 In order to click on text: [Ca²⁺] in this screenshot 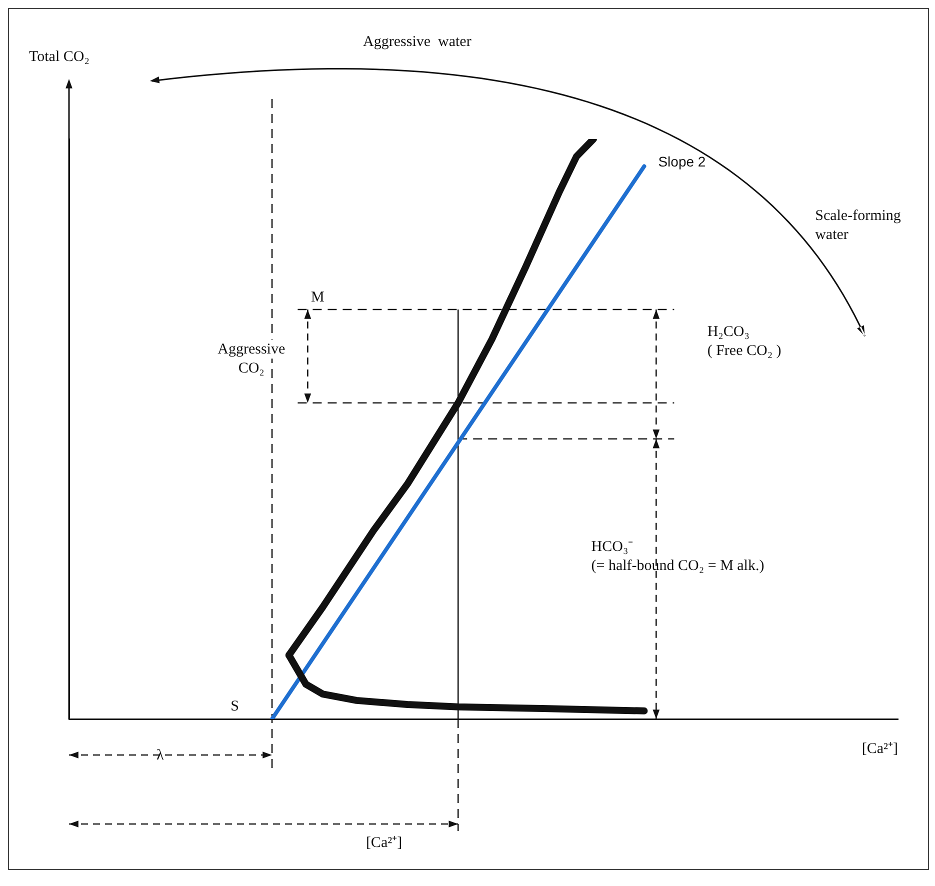, I will do `click(384, 843)`.